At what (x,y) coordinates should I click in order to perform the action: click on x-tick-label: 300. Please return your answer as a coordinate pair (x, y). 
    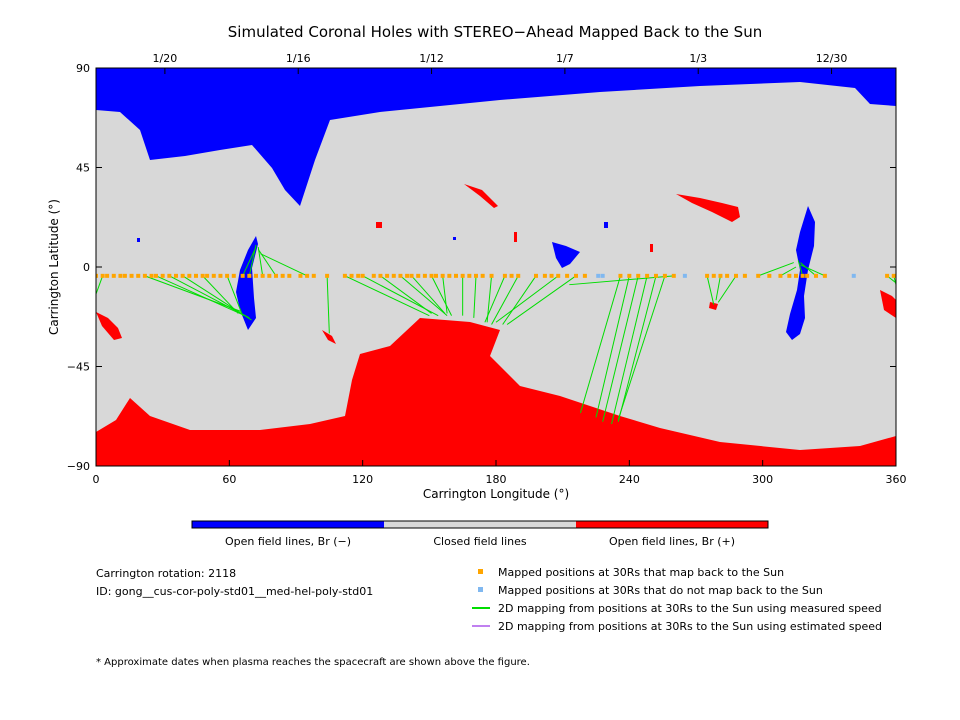
    Looking at the image, I should click on (762, 479).